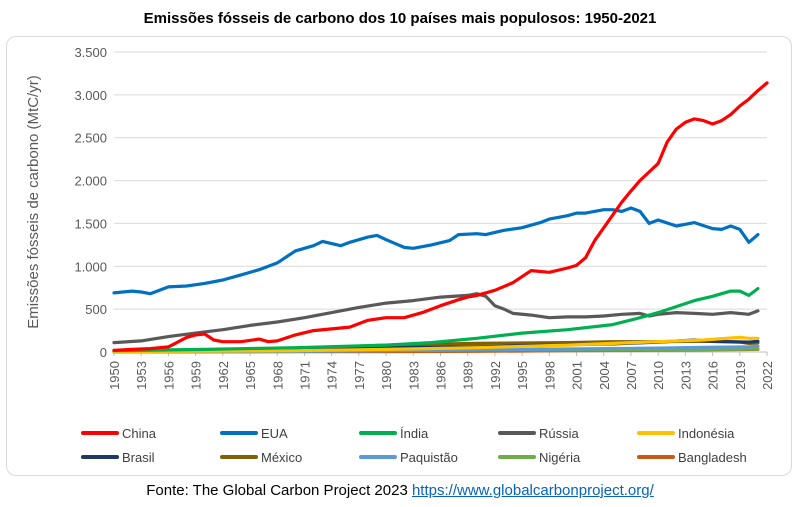 This screenshot has height=507, width=800. What do you see at coordinates (90, 181) in the screenshot?
I see `y-tick-label: 2.000` at bounding box center [90, 181].